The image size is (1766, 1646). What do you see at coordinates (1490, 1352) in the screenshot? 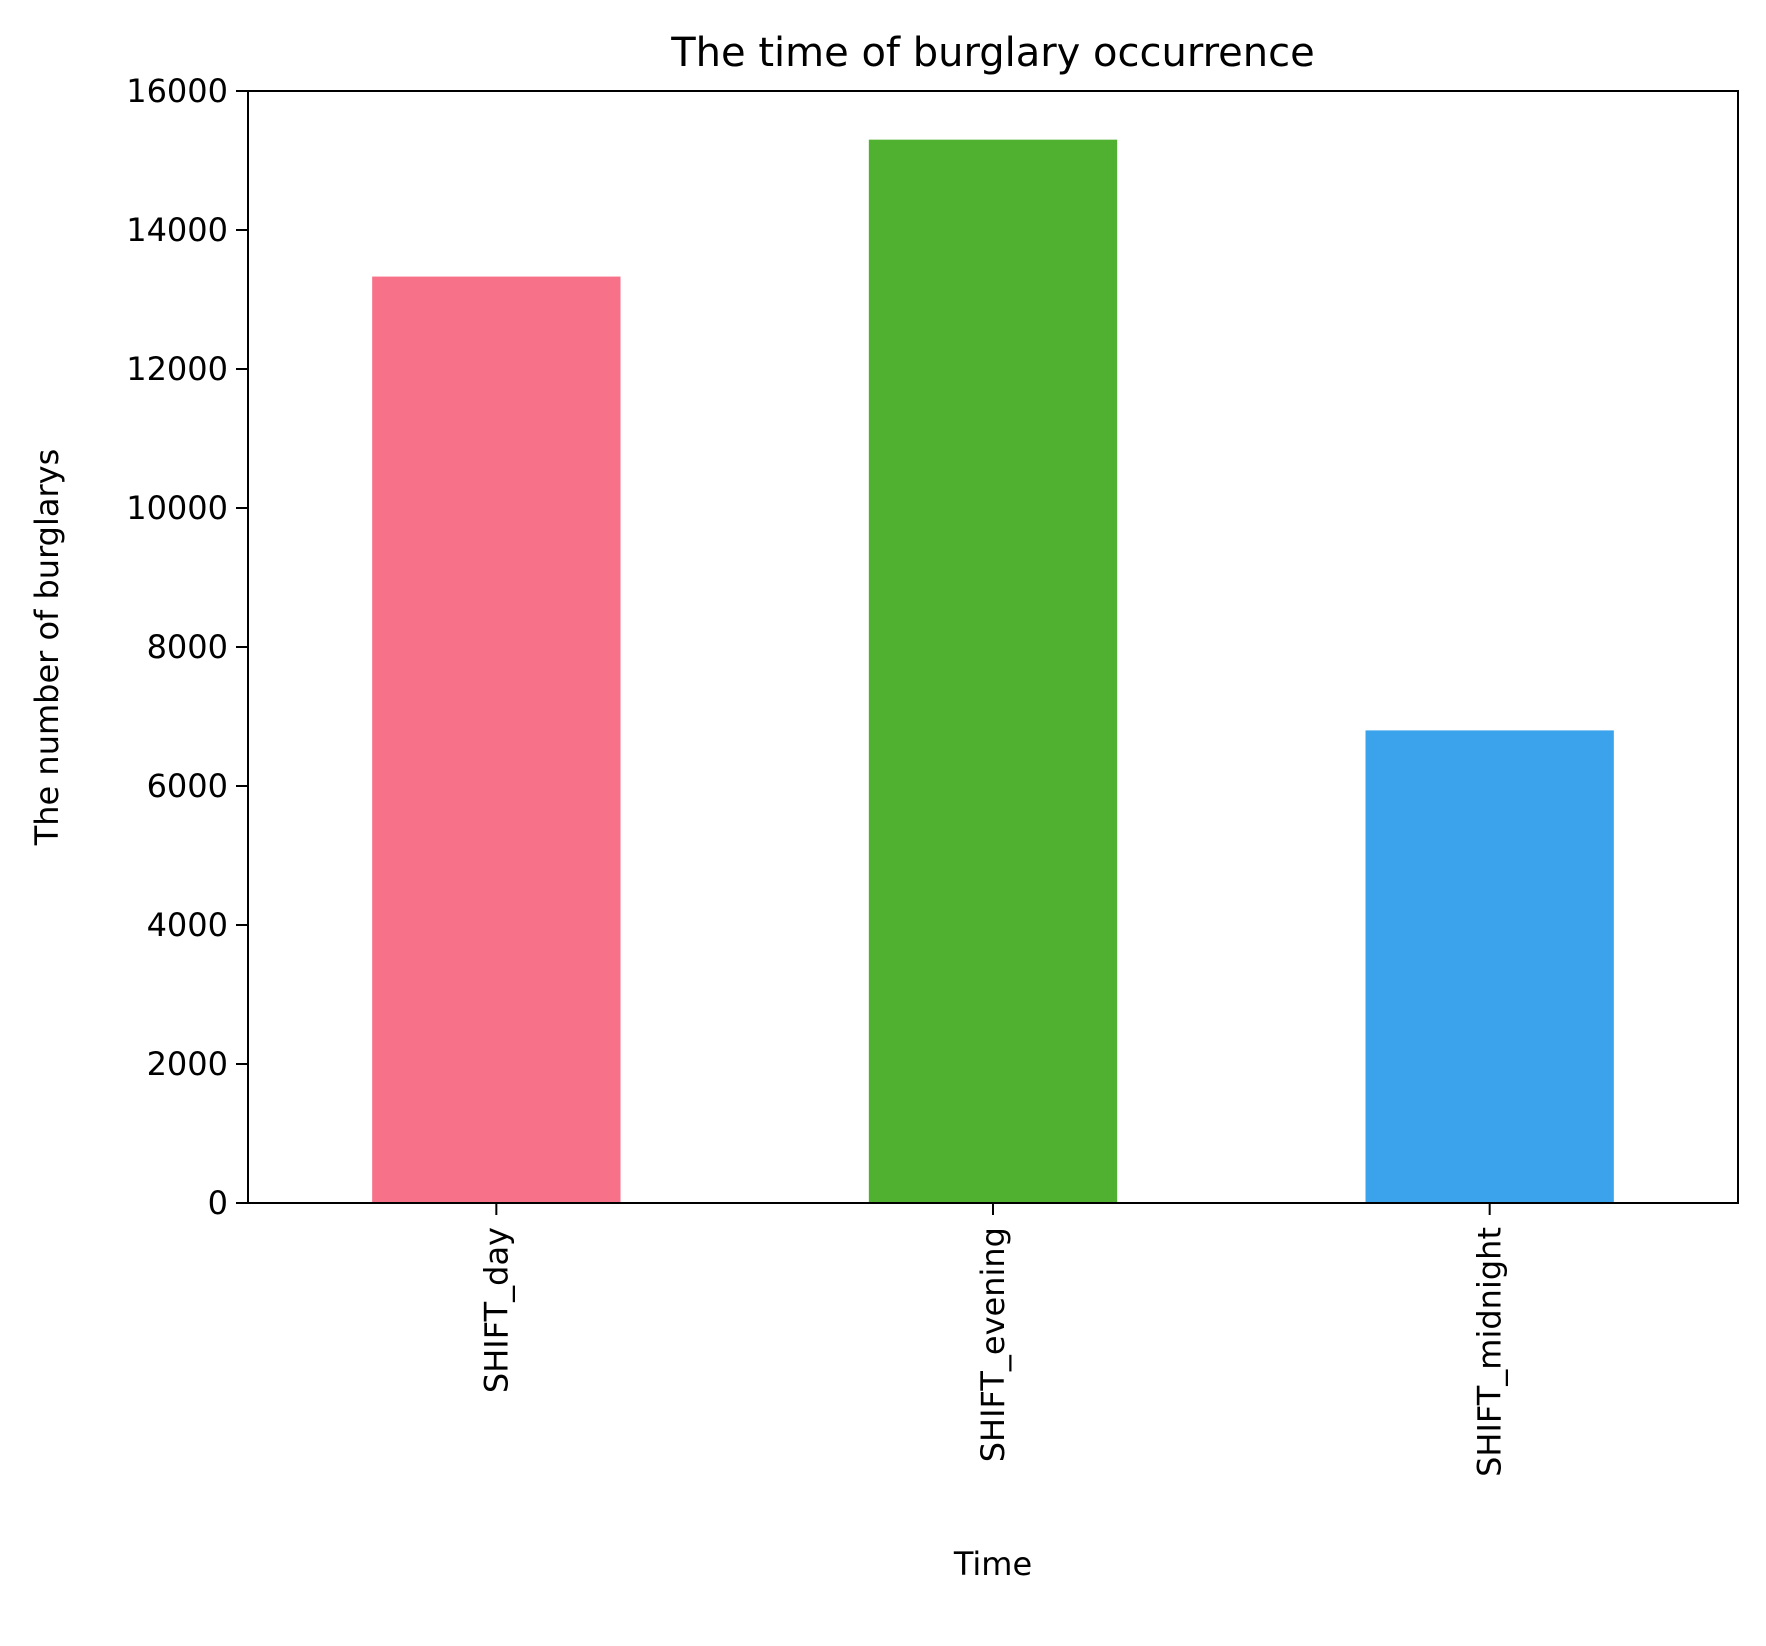
I see `x-tick-label: SHIFT_midnight` at bounding box center [1490, 1352].